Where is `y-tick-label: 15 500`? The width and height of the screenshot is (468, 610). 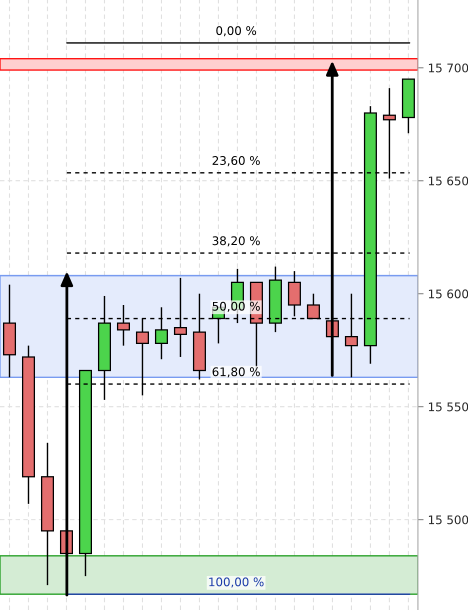 y-tick-label: 15 500 is located at coordinates (448, 519).